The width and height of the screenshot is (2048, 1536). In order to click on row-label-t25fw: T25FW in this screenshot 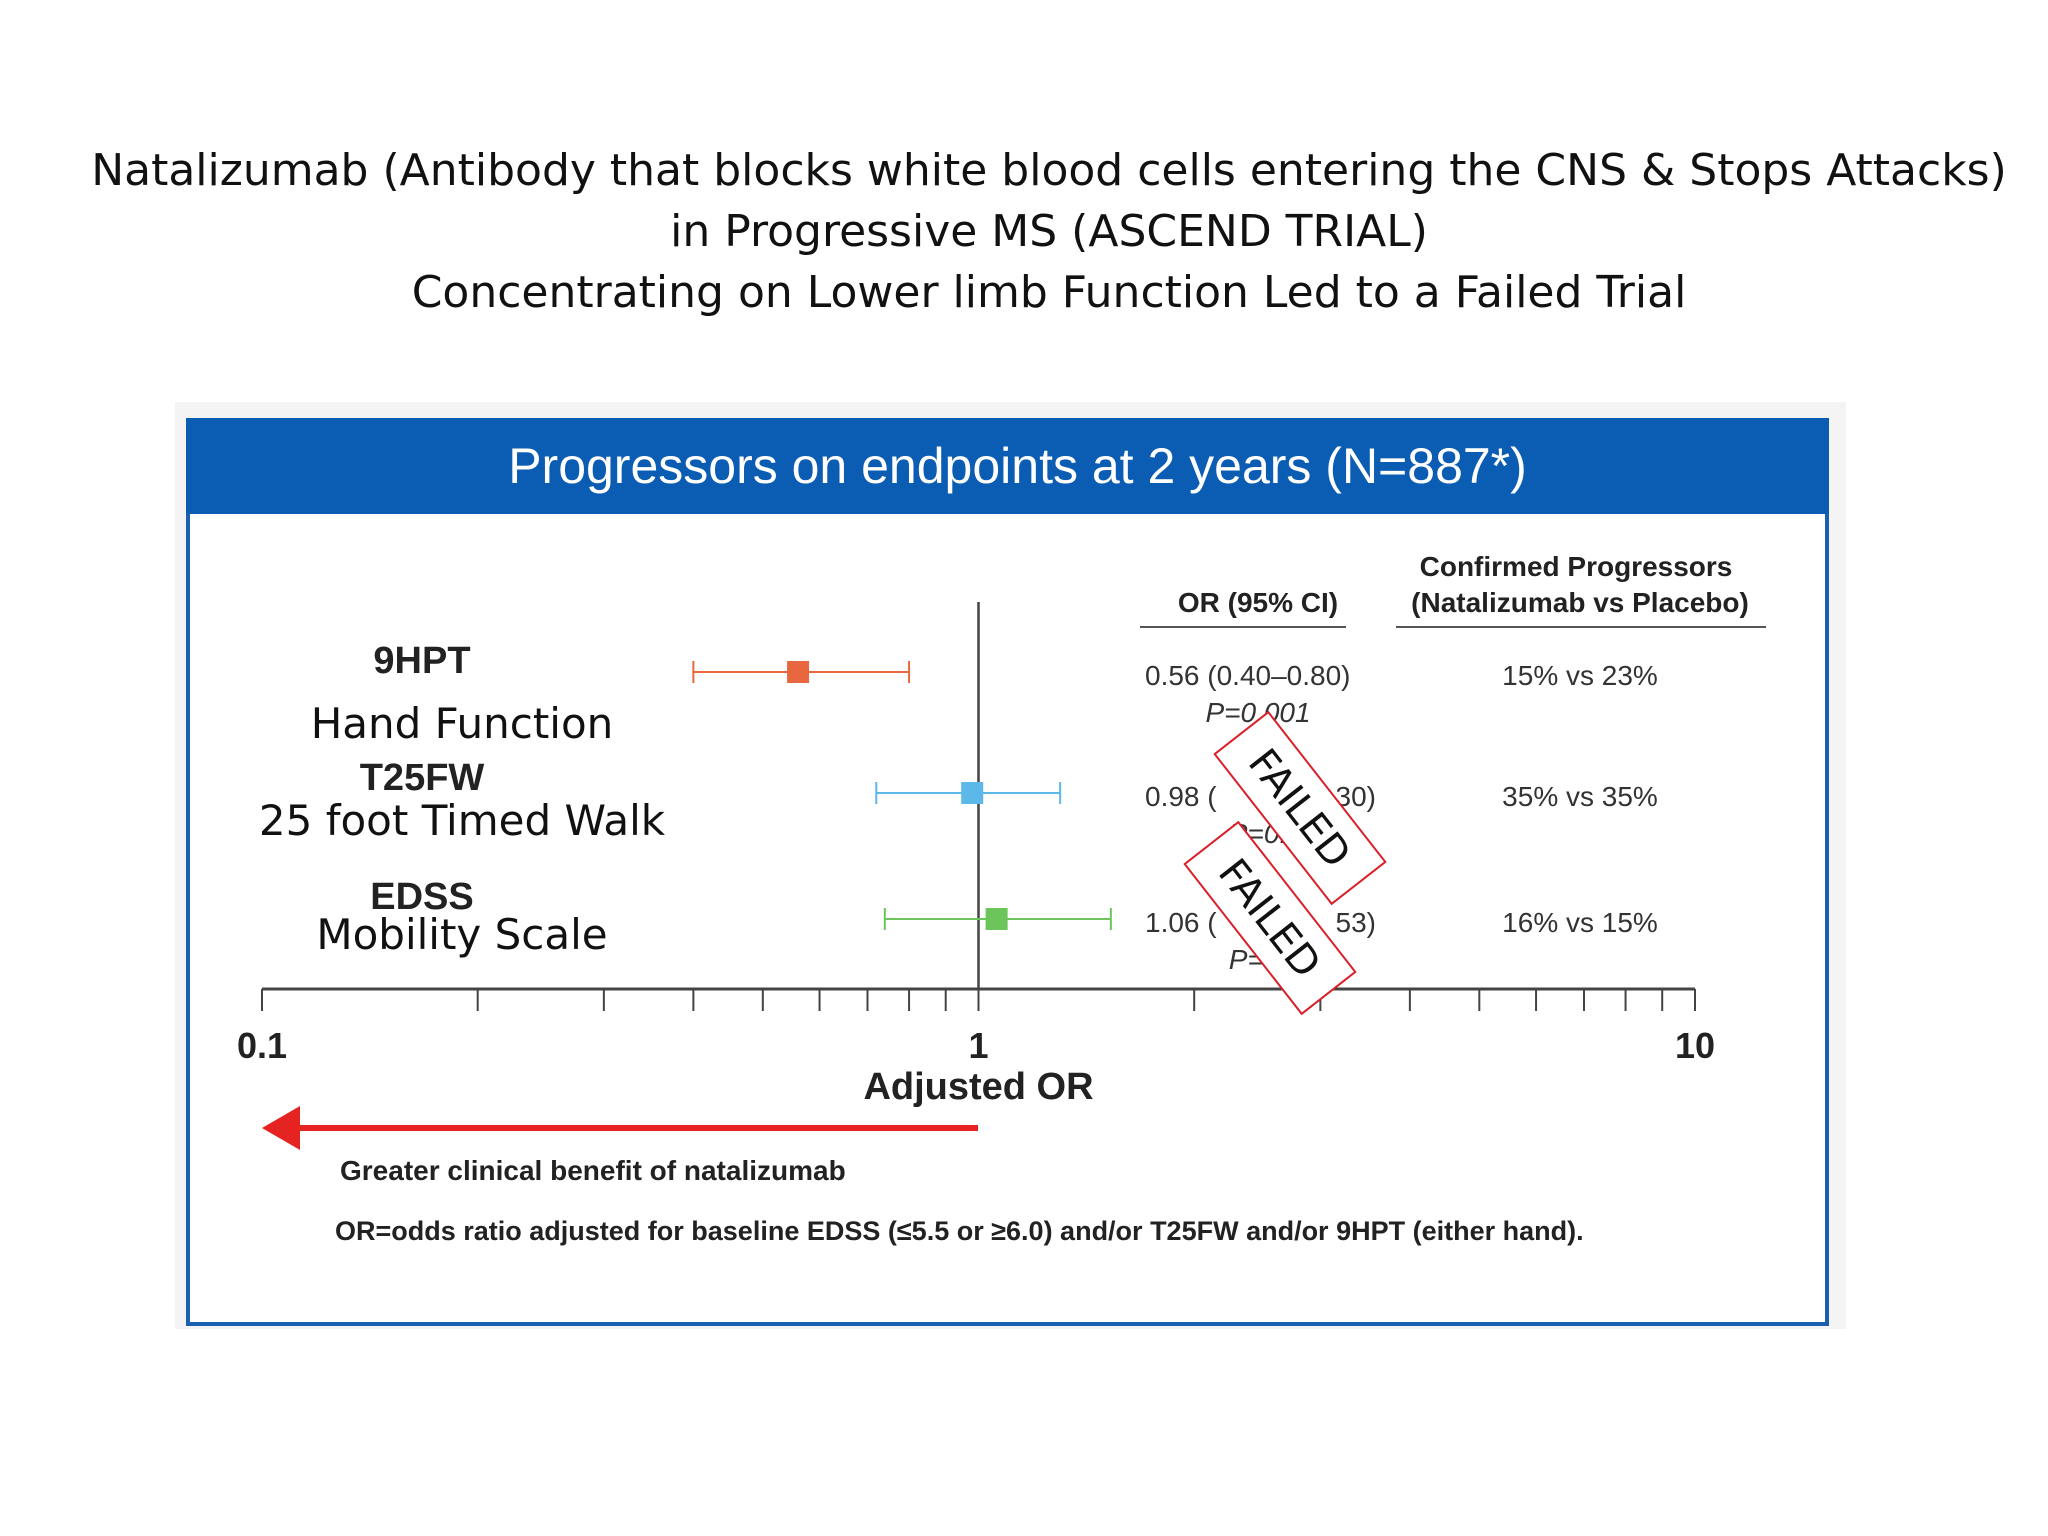, I will do `click(422, 778)`.